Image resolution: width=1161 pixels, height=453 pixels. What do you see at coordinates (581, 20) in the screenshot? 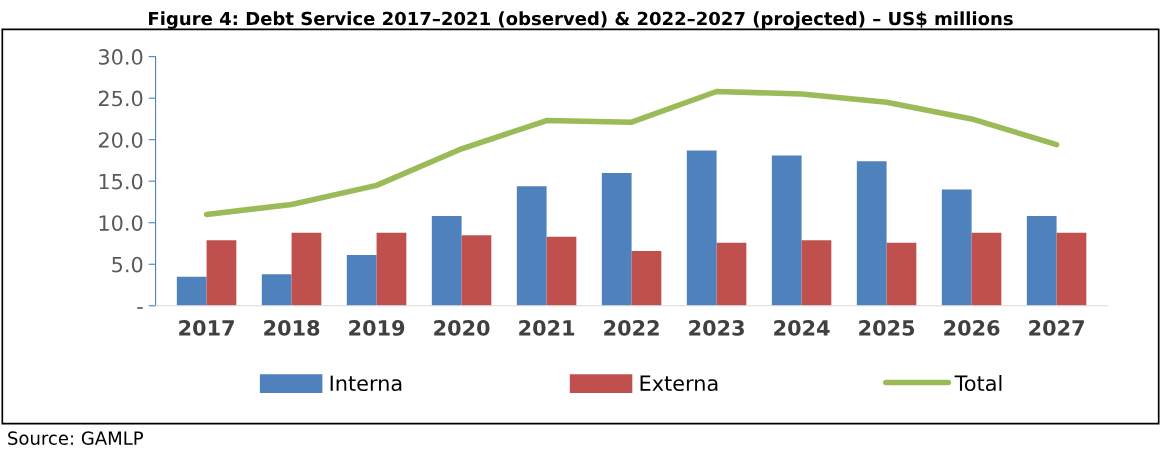
I see `chart-title: Figure 4: Debt Service 2017–2021 (observed) & 2022–2027 (projected) – US$ millions` at bounding box center [581, 20].